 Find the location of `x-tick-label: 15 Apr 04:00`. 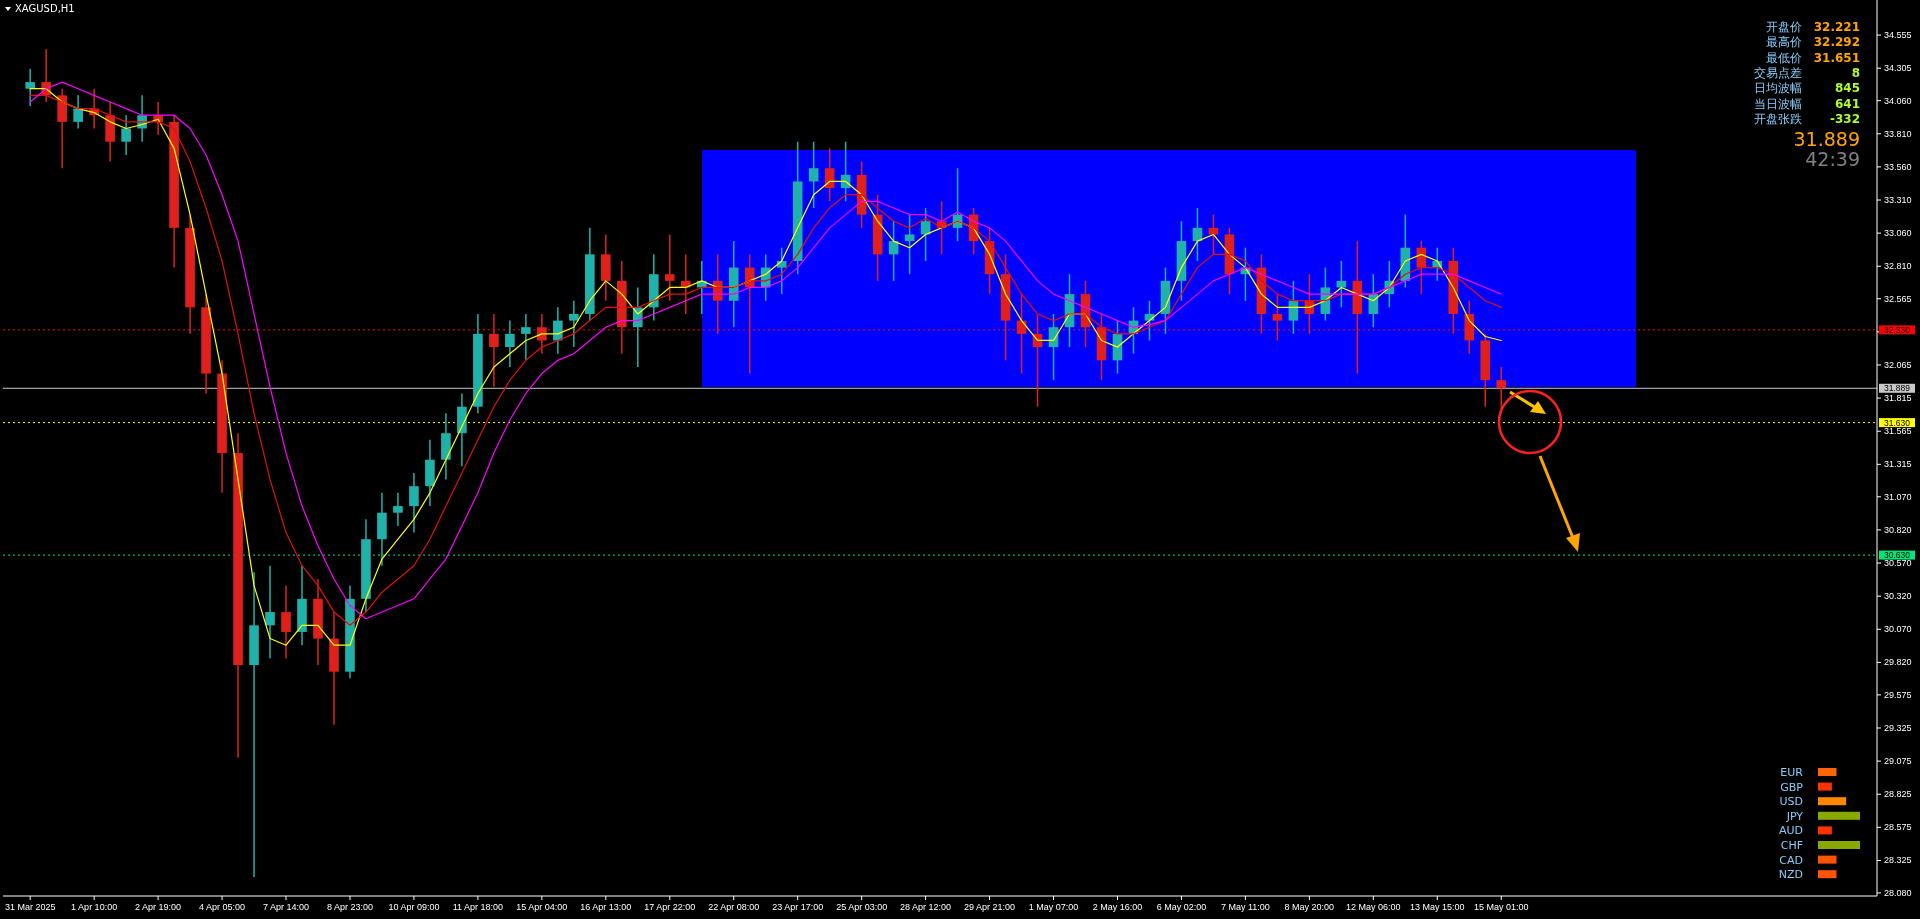

x-tick-label: 15 Apr 04:00 is located at coordinates (542, 907).